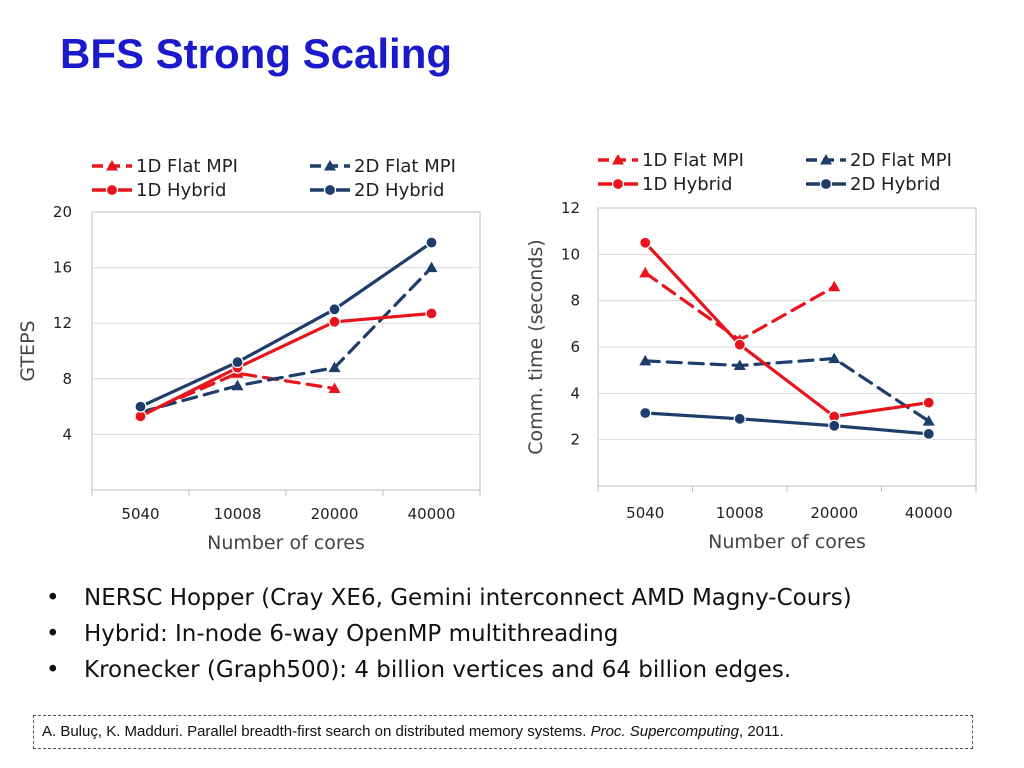  I want to click on y-tick-label: 20, so click(62, 212).